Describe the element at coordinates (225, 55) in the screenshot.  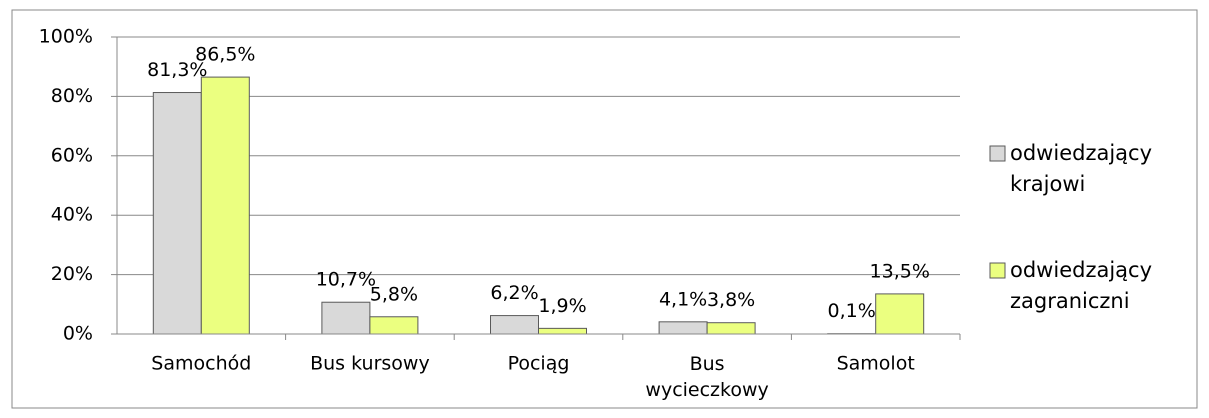
I see `value-label: 86,5%` at that location.